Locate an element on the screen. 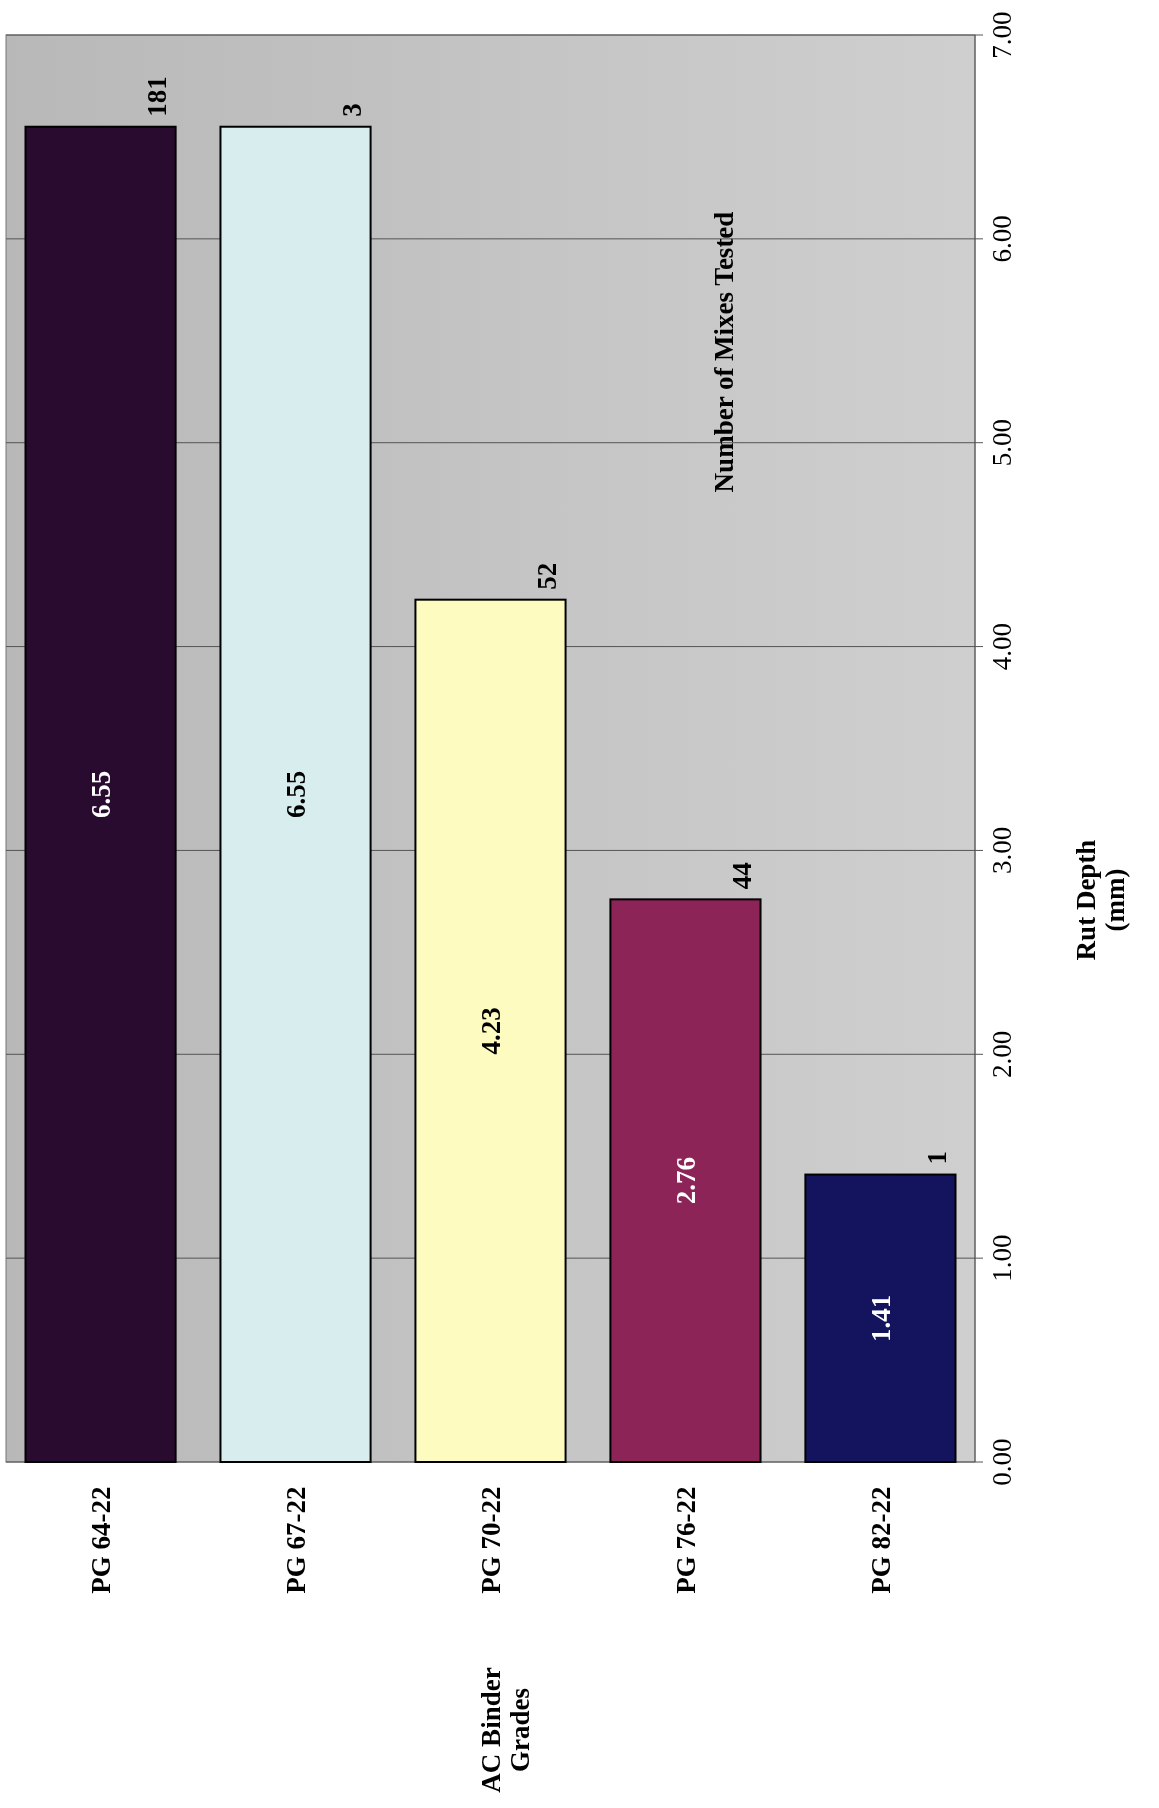  y-tick-label: 5.00 is located at coordinates (1002, 443).